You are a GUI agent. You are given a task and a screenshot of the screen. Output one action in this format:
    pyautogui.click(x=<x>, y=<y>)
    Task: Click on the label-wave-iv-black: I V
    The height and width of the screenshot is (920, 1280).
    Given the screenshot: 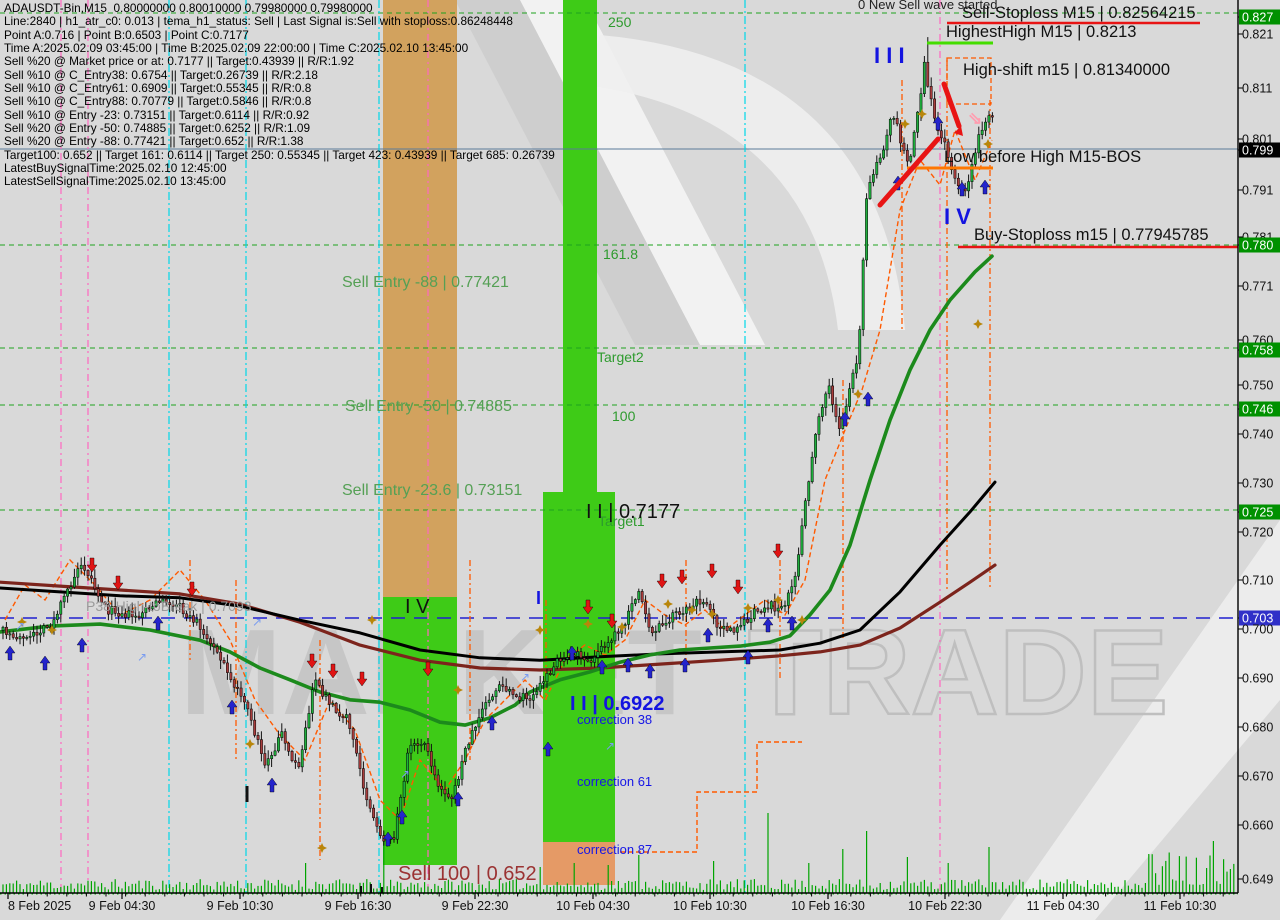 What is the action you would take?
    pyautogui.click(x=417, y=607)
    